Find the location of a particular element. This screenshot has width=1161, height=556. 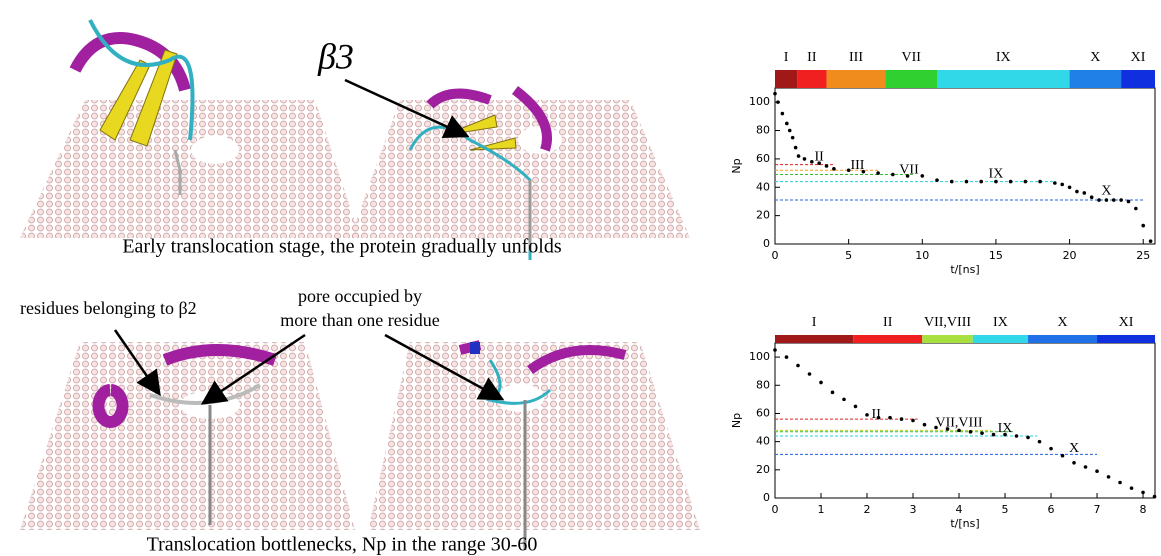

x-tick-label: 4 is located at coordinates (959, 509).